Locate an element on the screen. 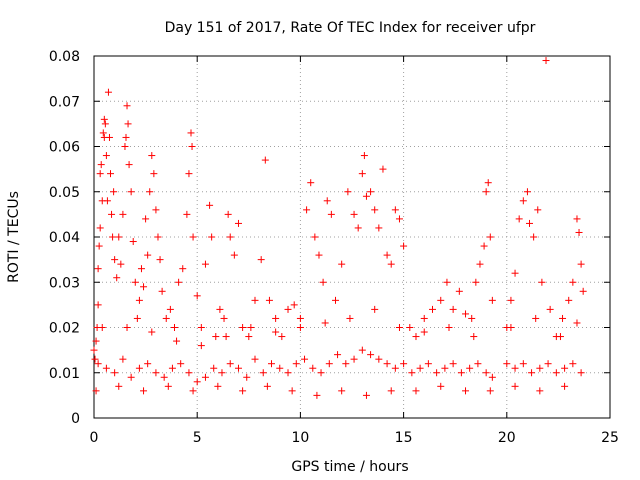  x-tick-label: 15 is located at coordinates (404, 438).